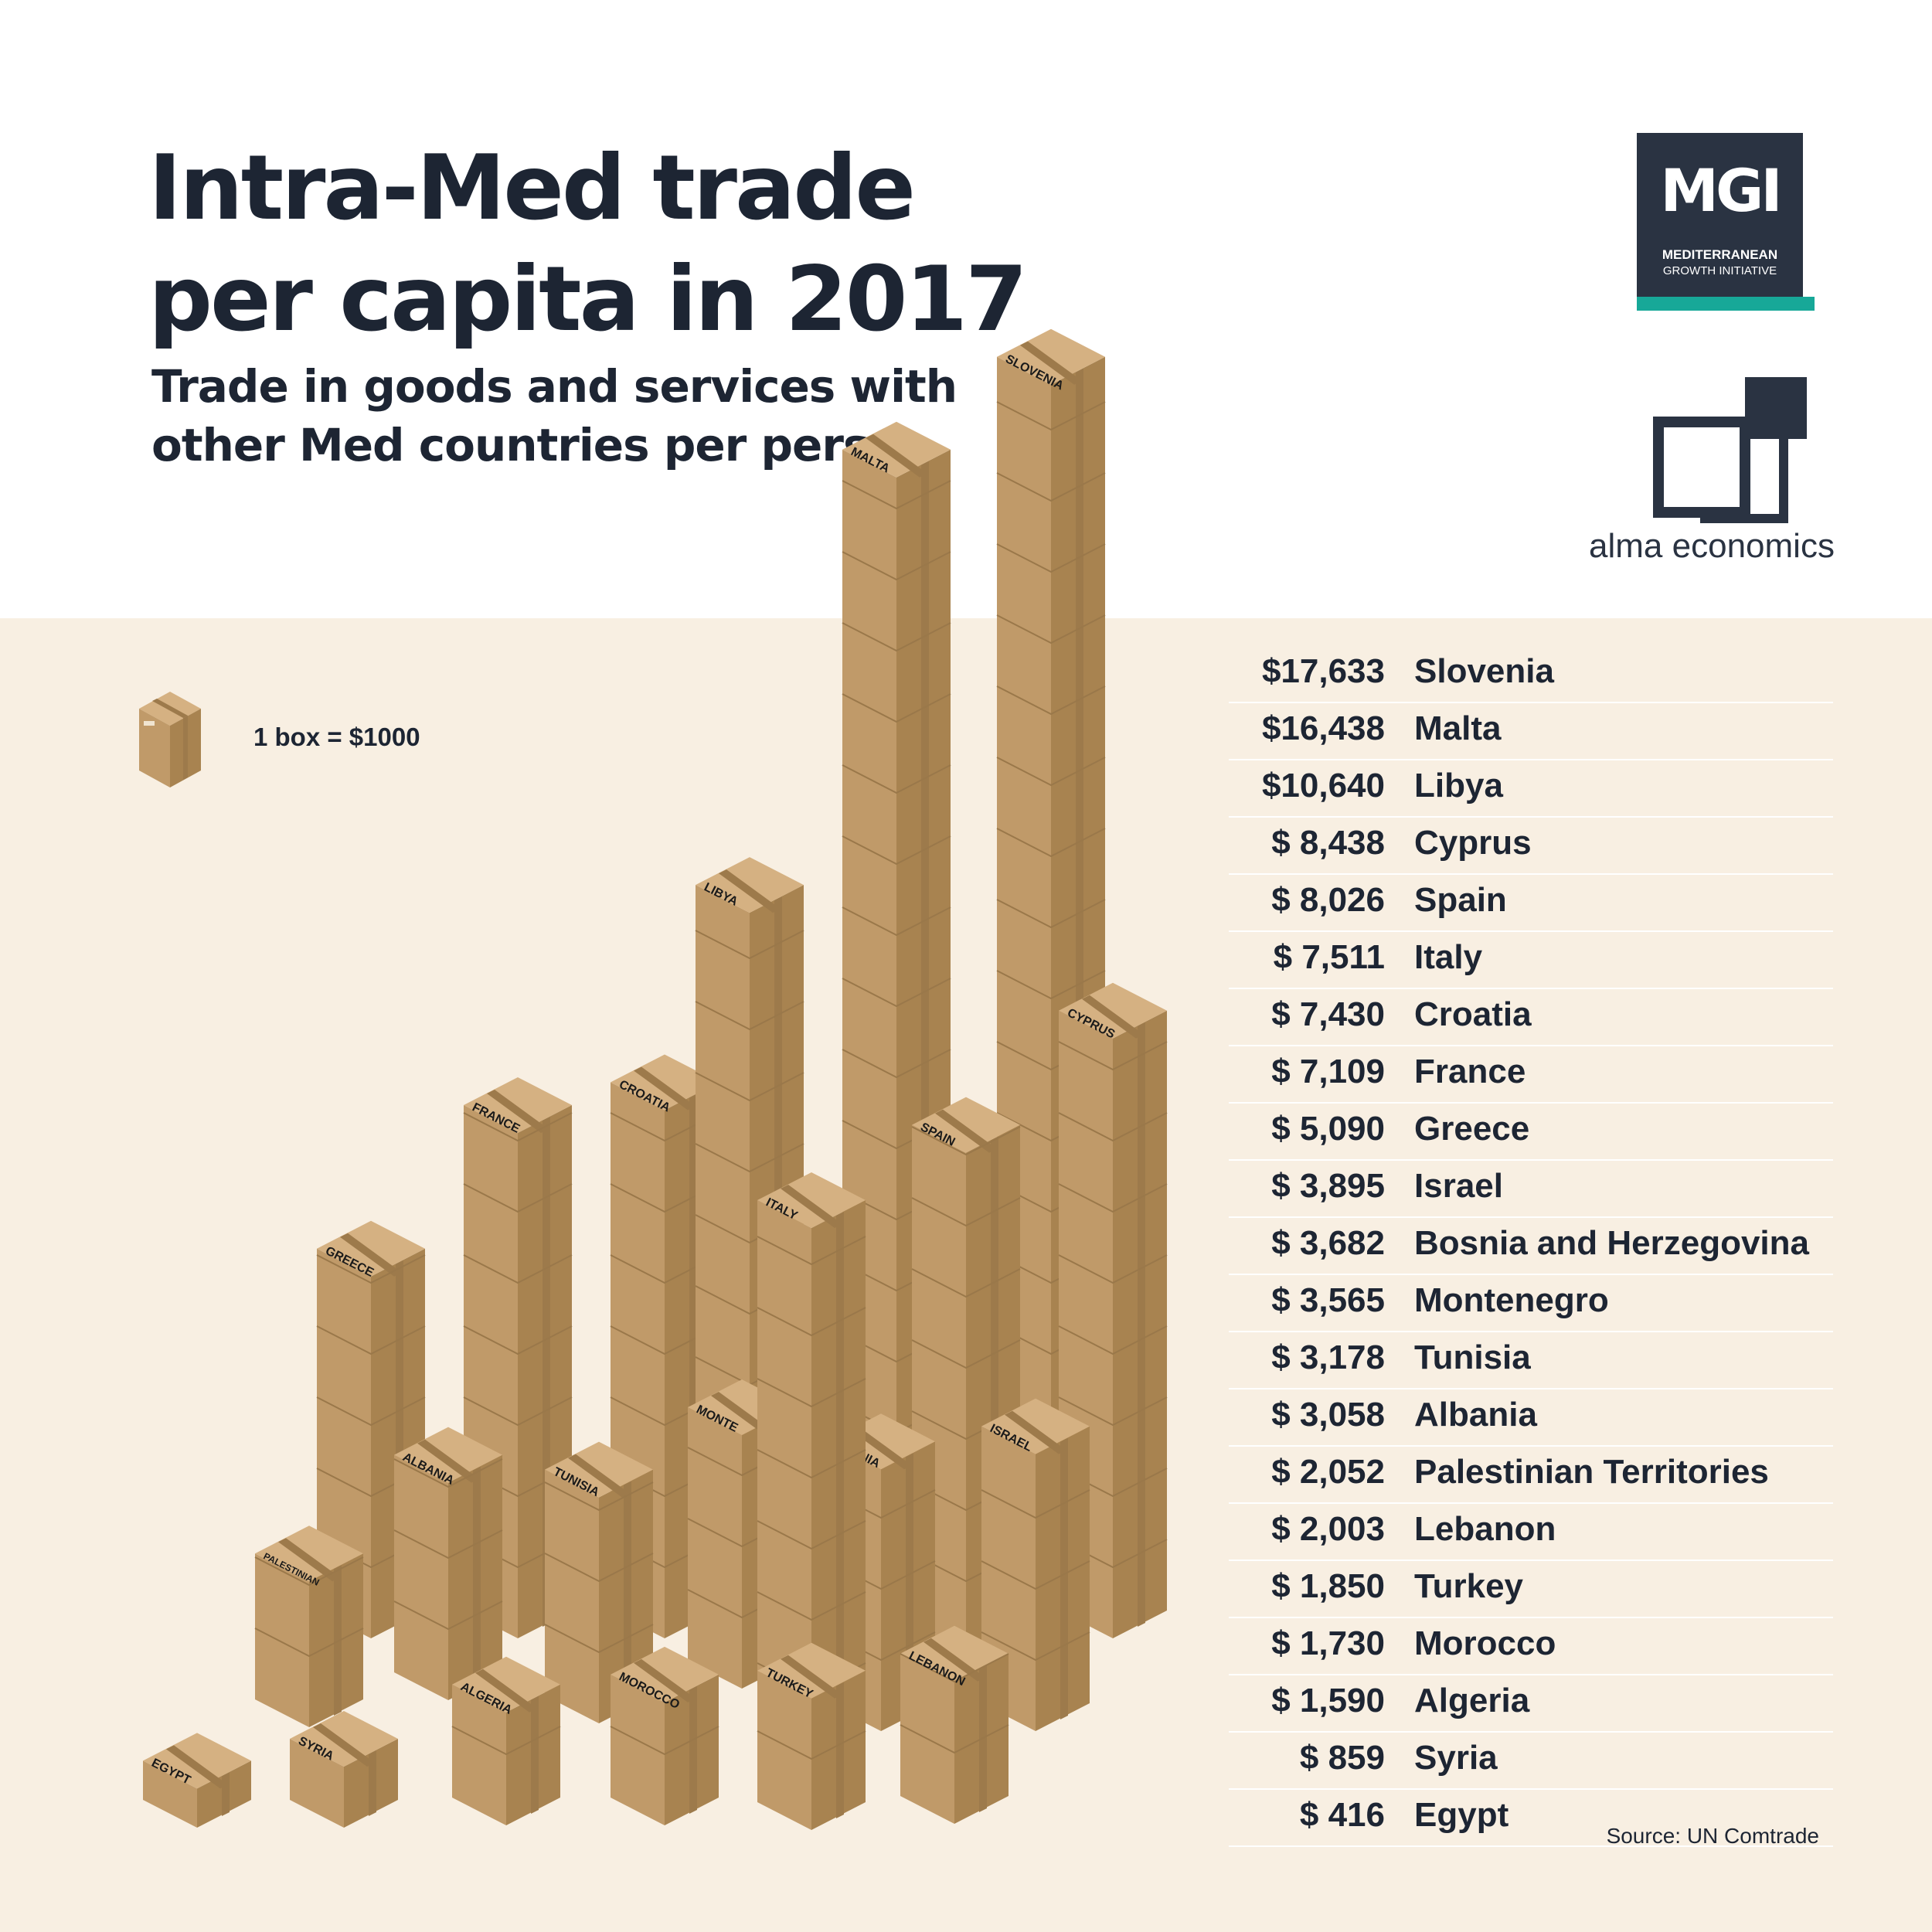 The height and width of the screenshot is (1932, 1932). What do you see at coordinates (309, 1627) in the screenshot?
I see `box-stack: PALESTINIAN` at bounding box center [309, 1627].